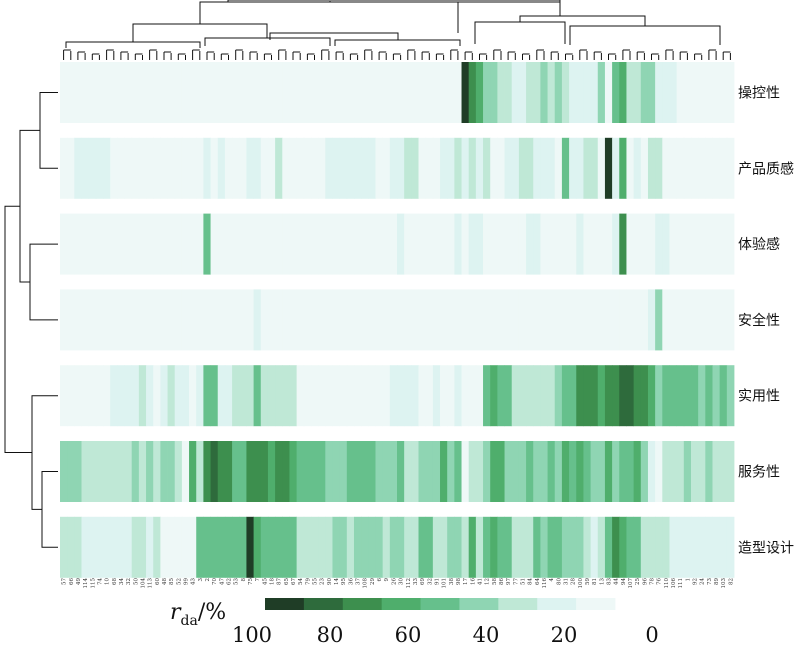 This screenshot has height=655, width=800. Describe the element at coordinates (516, 581) in the screenshot. I see `column-label: 77` at that location.